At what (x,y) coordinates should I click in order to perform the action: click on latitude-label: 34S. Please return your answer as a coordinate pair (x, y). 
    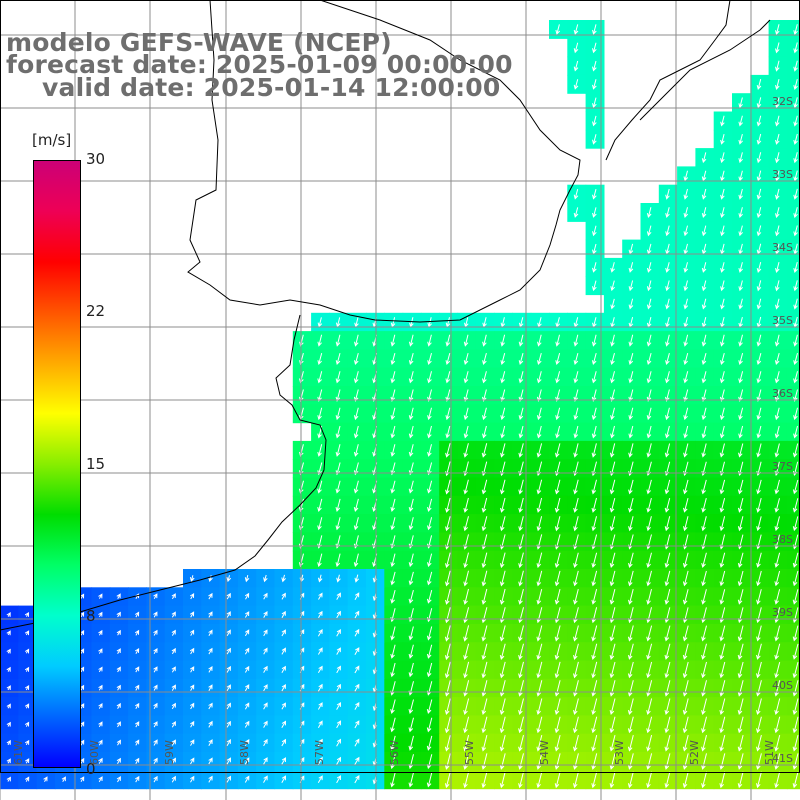
    Looking at the image, I should click on (782, 247).